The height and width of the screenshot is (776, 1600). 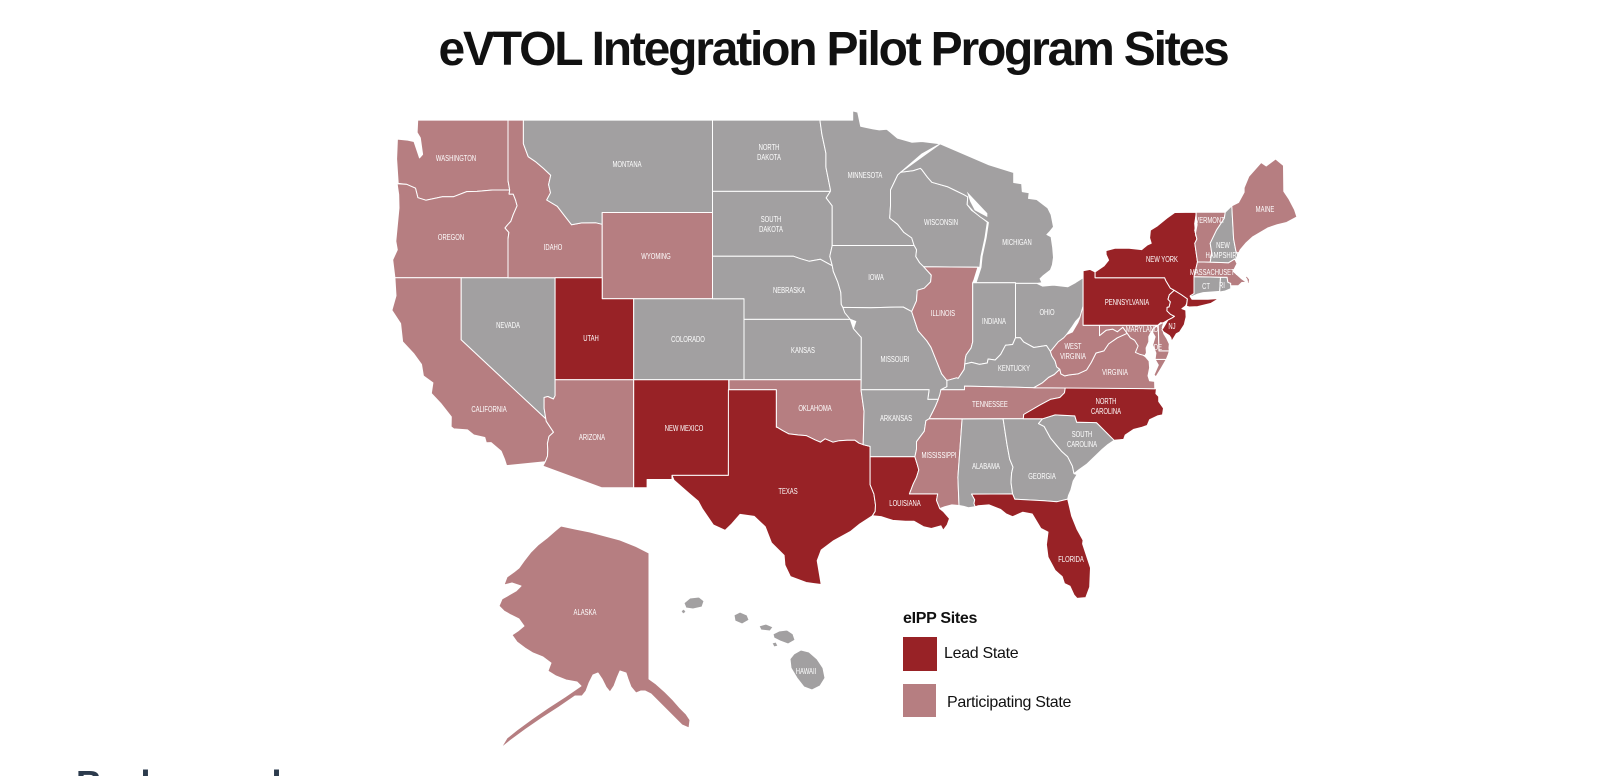 What do you see at coordinates (896, 418) in the screenshot?
I see `svg-text: ARKANSAS` at bounding box center [896, 418].